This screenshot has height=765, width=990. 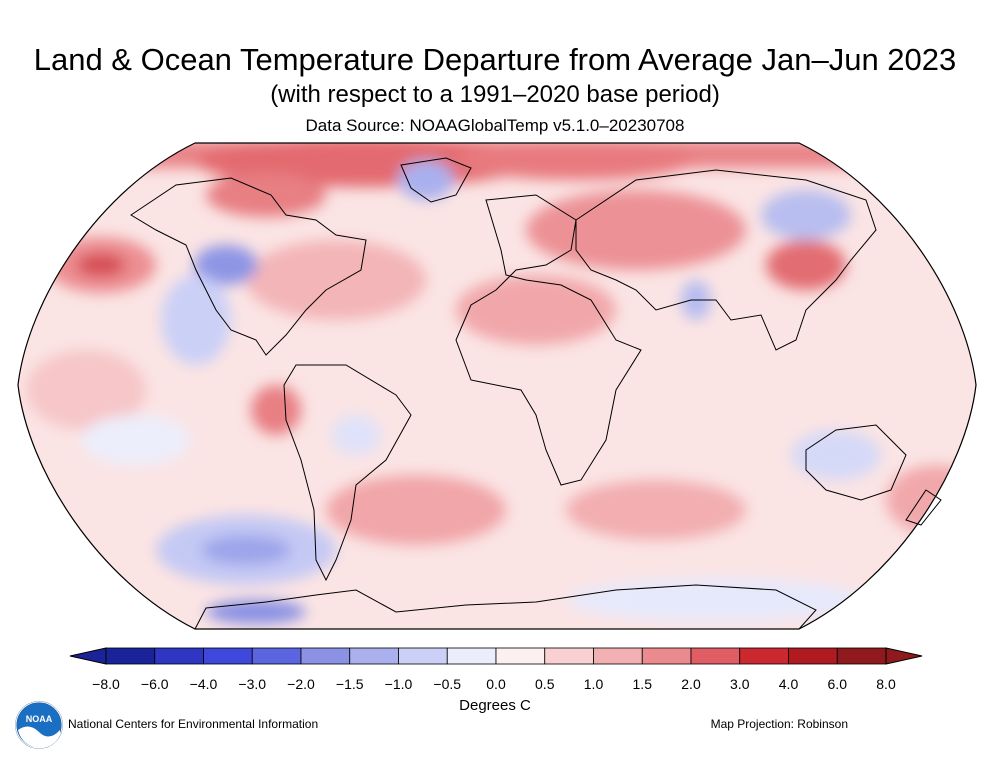 I want to click on logo-text: NOAA, so click(x=39, y=719).